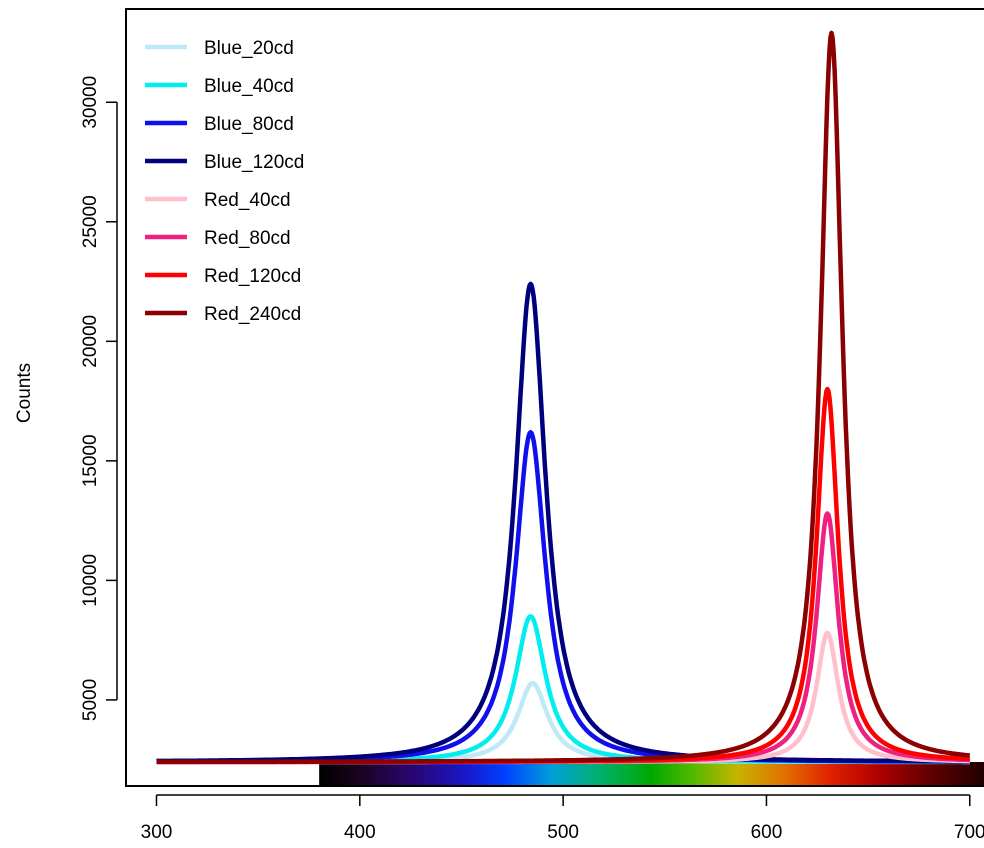 The image size is (984, 848). Describe the element at coordinates (563, 832) in the screenshot. I see `x-tick-label: 500` at that location.